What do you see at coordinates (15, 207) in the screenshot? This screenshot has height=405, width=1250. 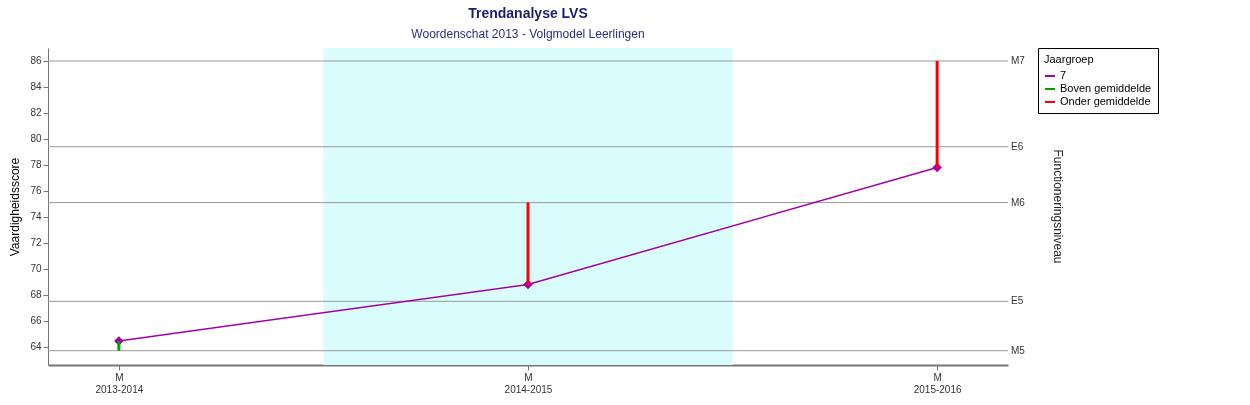 I see `y-axis-title: Vaardigheidsscore` at bounding box center [15, 207].